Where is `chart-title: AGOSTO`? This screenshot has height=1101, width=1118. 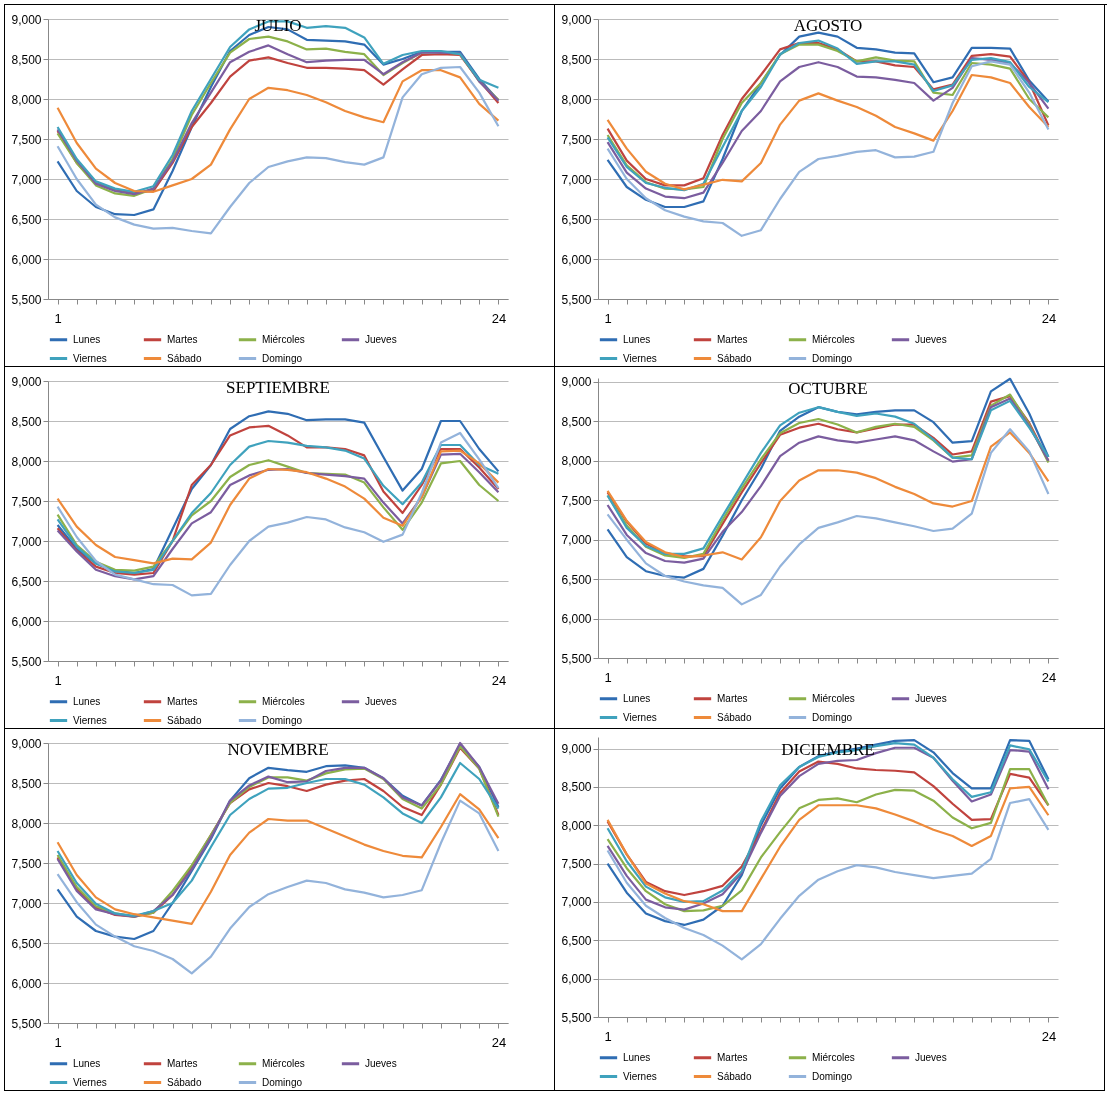 chart-title: AGOSTO is located at coordinates (828, 25).